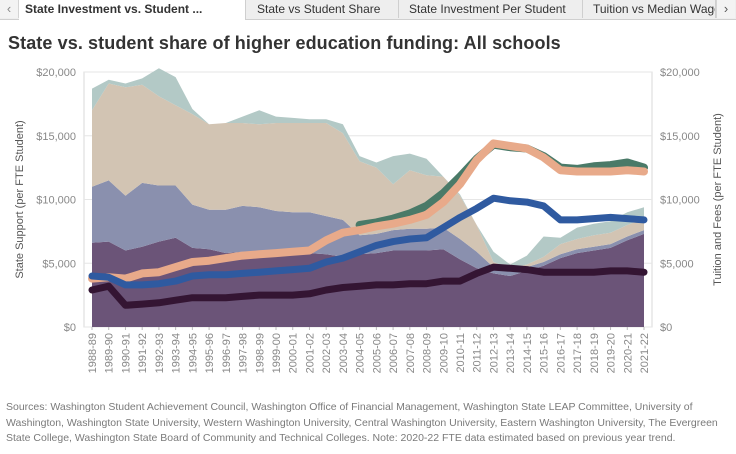  Describe the element at coordinates (645, 353) in the screenshot. I see `x-tick-label: 2021-22` at that location.